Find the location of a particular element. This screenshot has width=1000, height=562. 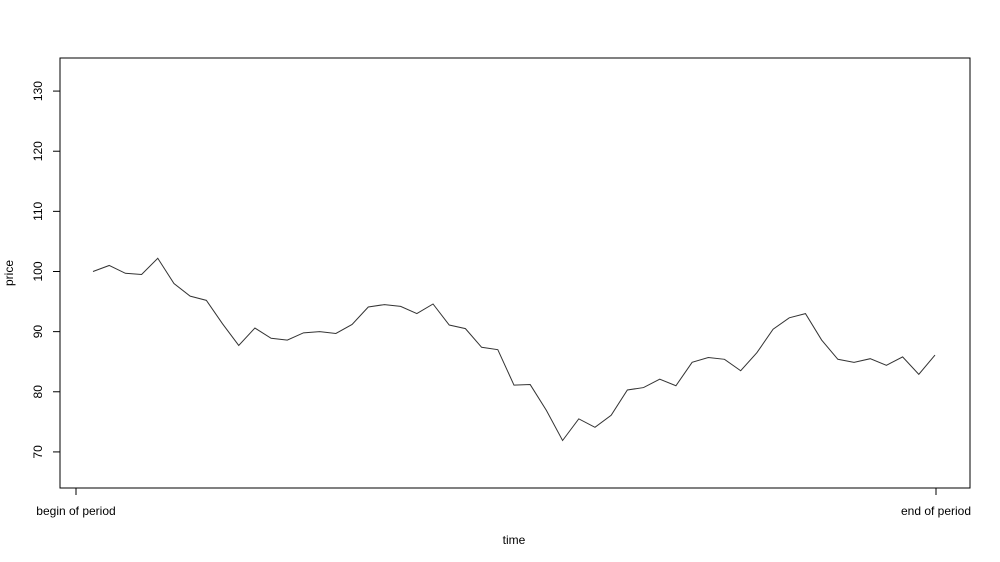

y-axis: 70 80 90 100 110 120 130 is located at coordinates (45, 270).